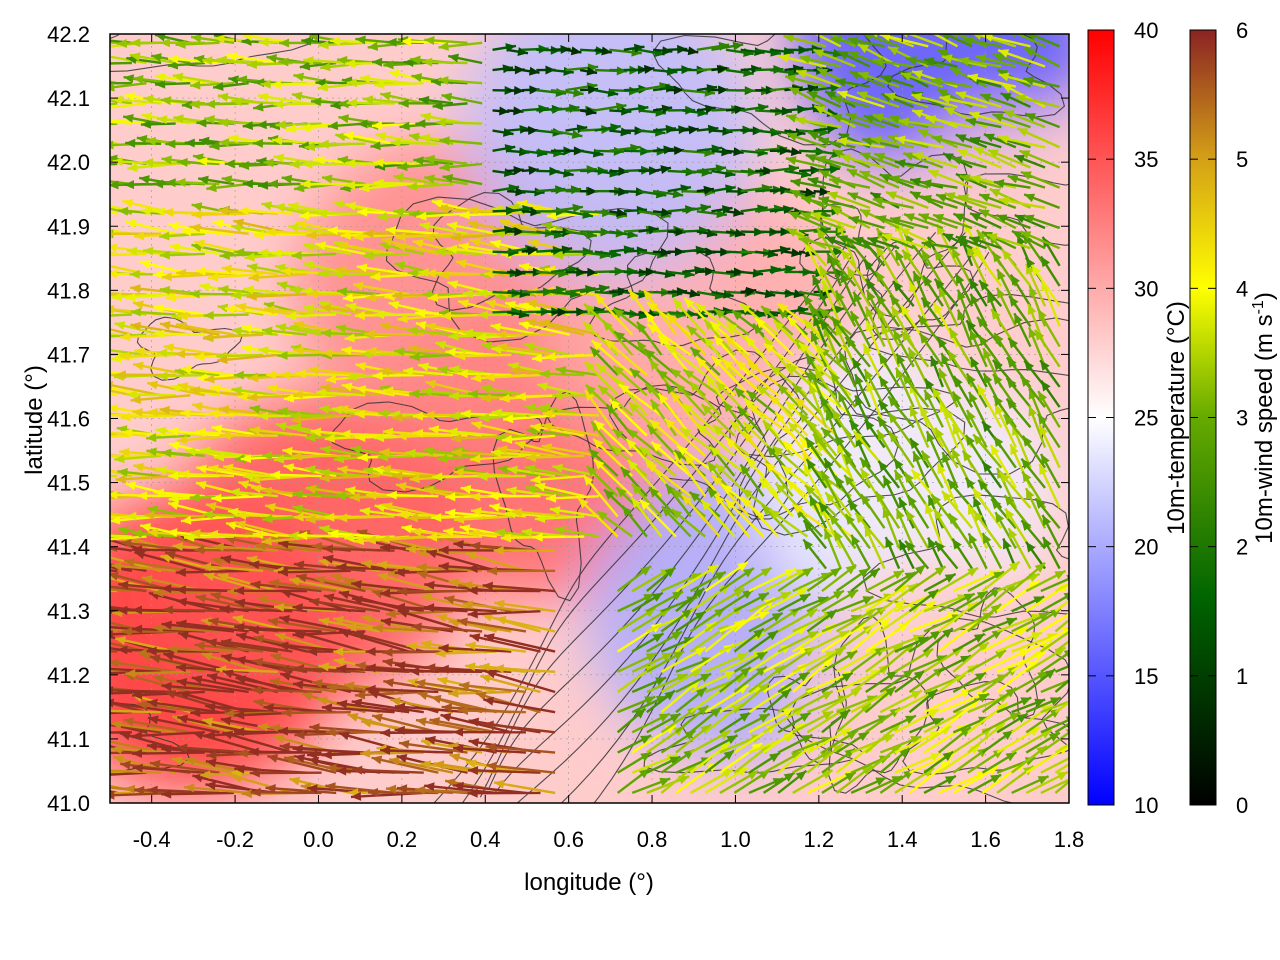 The image size is (1280, 960). What do you see at coordinates (68, 98) in the screenshot?
I see `y-tick-label-11: 42.1` at bounding box center [68, 98].